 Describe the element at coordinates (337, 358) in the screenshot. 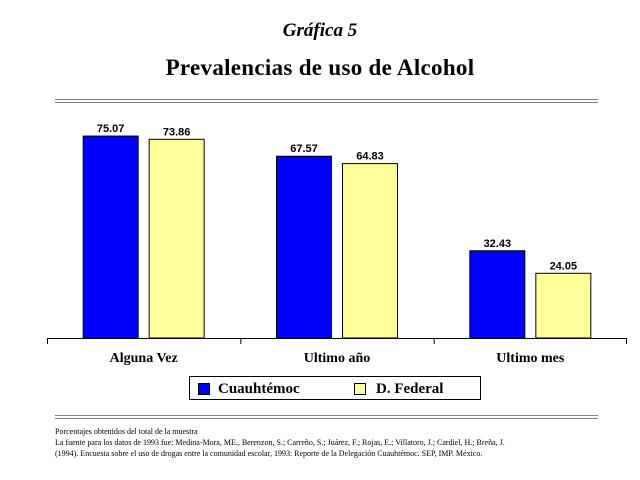

I see `x-tick-label: Ultimo año` at that location.